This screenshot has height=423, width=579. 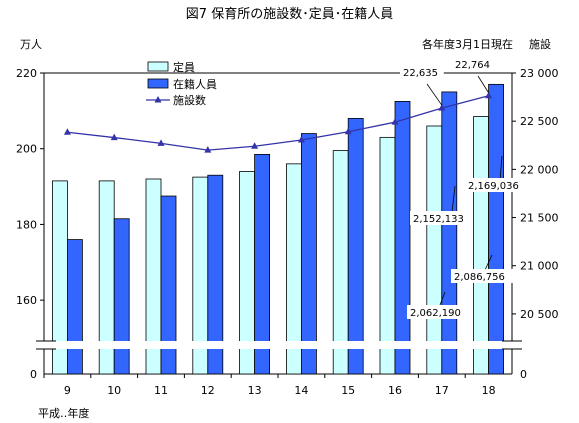 What do you see at coordinates (184, 67) in the screenshot?
I see `legend-label-capacity: 定員` at bounding box center [184, 67].